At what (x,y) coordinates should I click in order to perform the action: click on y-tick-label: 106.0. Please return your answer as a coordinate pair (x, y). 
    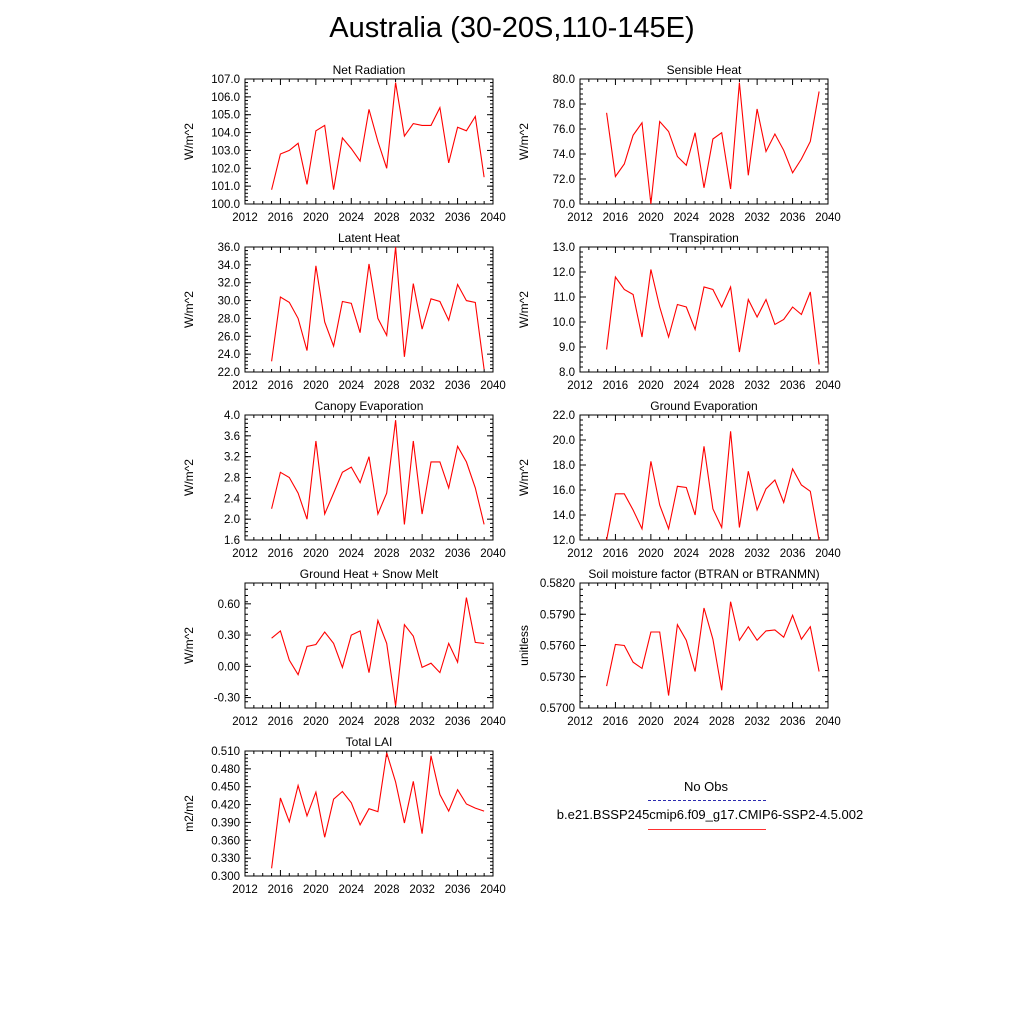
    Looking at the image, I should click on (225, 98).